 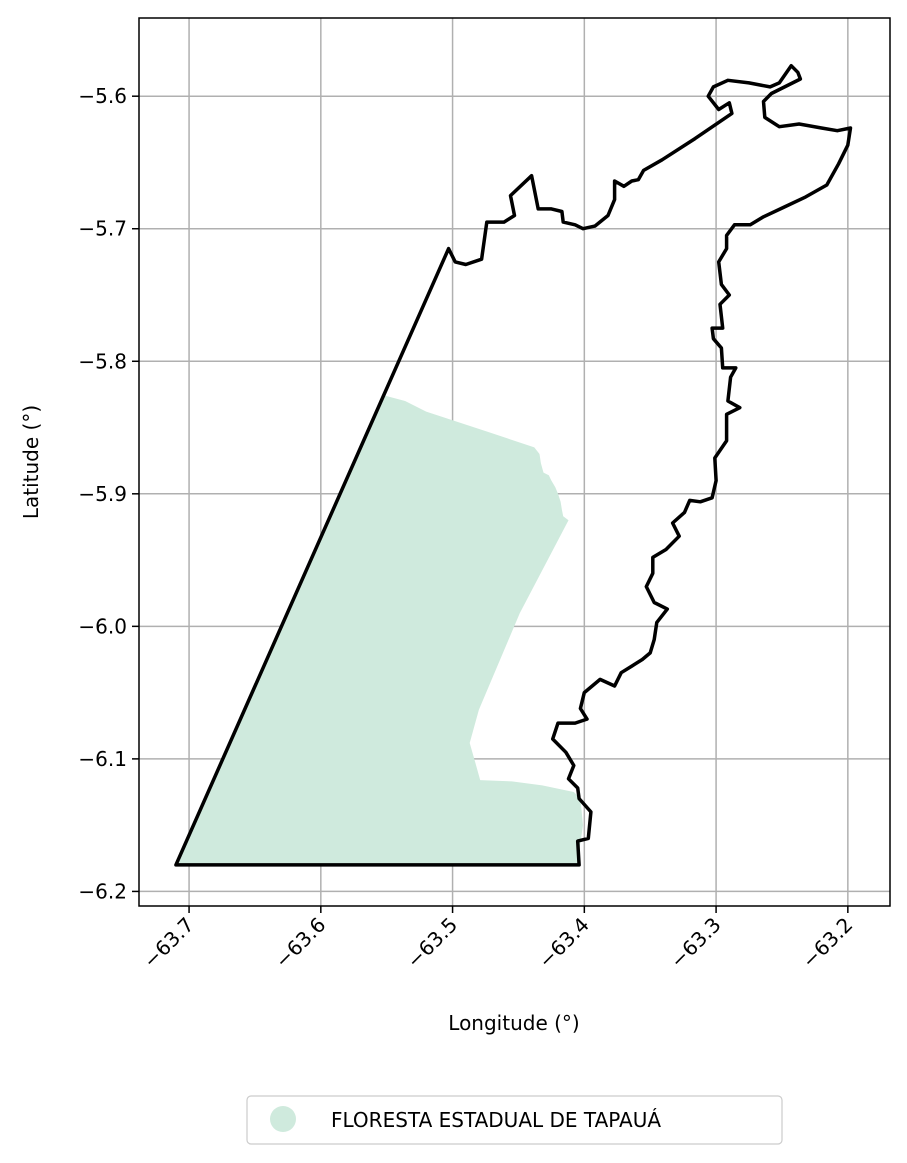 What do you see at coordinates (31, 462) in the screenshot?
I see `y-axis-label: Latitude (°)` at bounding box center [31, 462].